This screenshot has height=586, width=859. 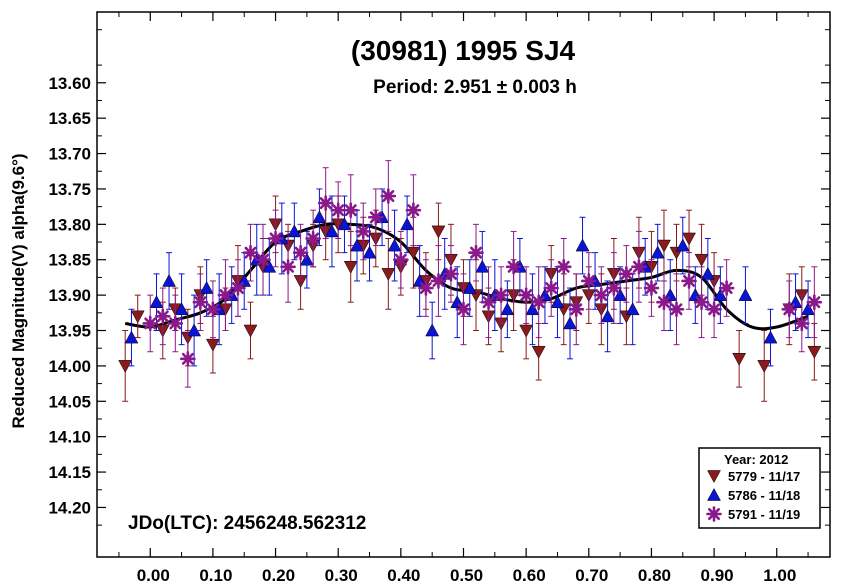 What do you see at coordinates (591, 575) in the screenshot?
I see `x-tick-label: 0.70` at bounding box center [591, 575].